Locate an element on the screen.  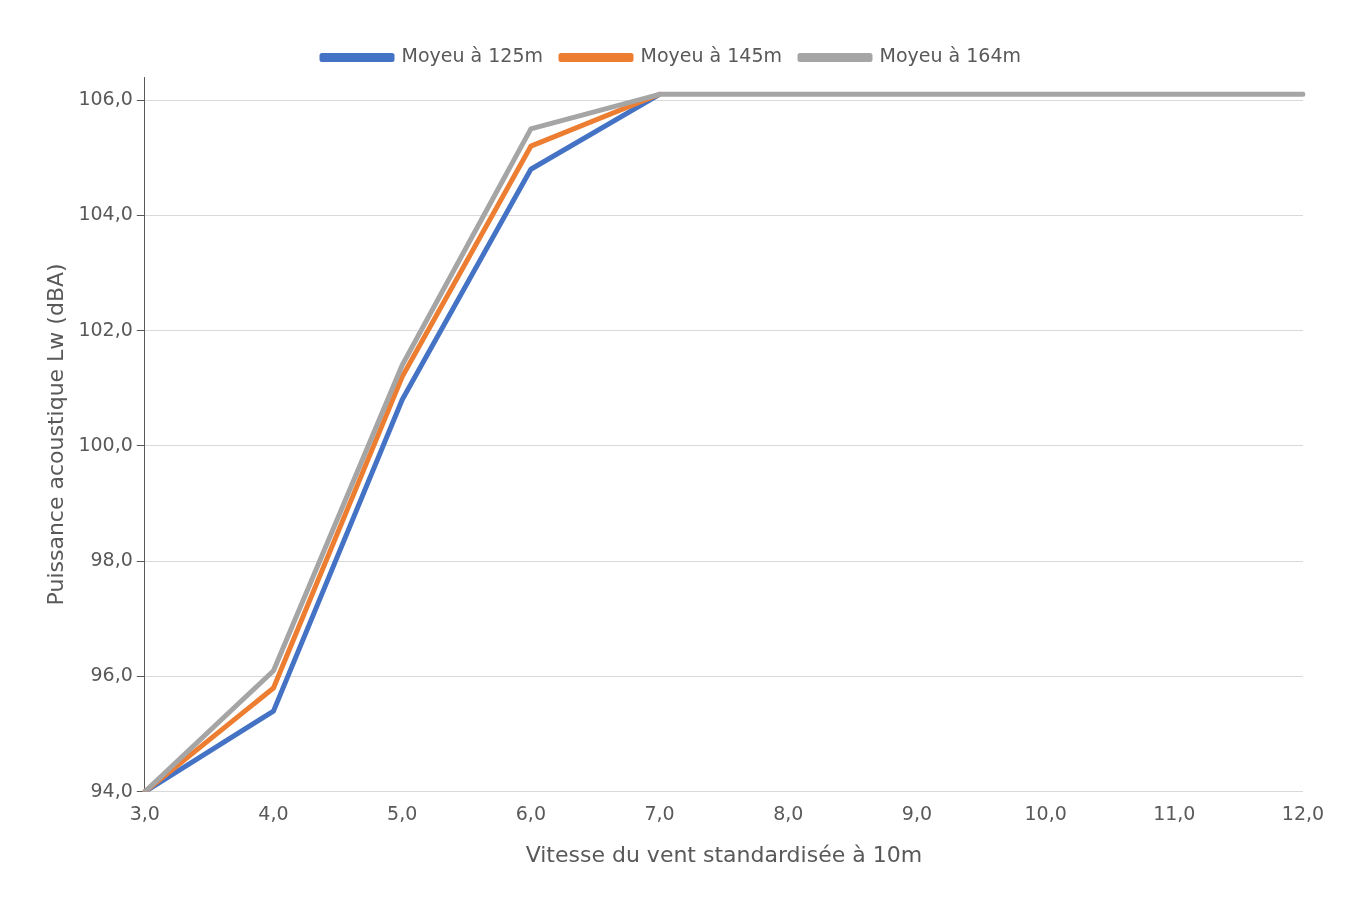
x-tick-label: 11,0 is located at coordinates (1174, 813).